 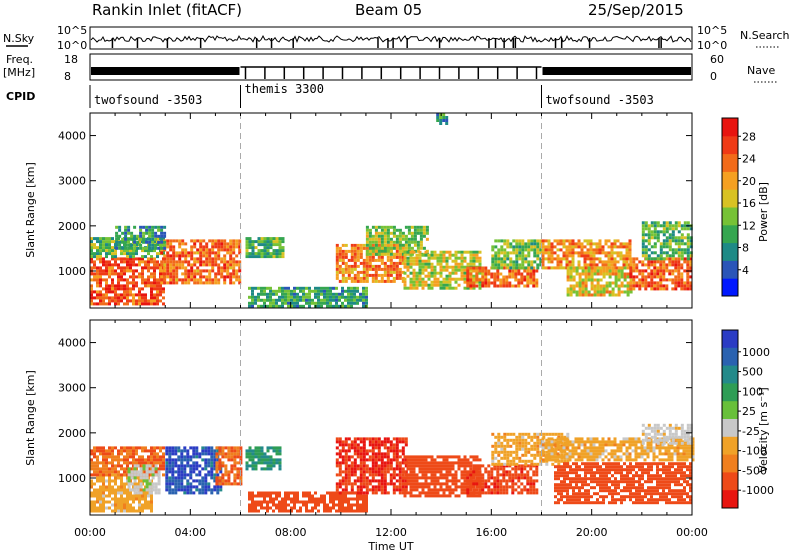 What do you see at coordinates (636, 10) in the screenshot?
I see `date-title: 25/Sep/2015` at bounding box center [636, 10].